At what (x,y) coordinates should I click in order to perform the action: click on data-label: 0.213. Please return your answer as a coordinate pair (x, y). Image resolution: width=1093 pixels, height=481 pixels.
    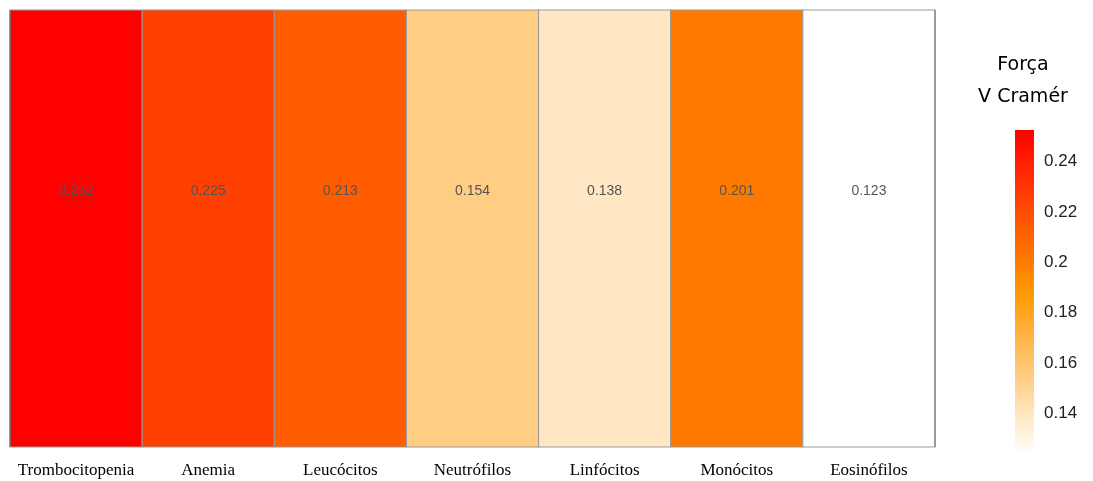
    Looking at the image, I should click on (340, 190).